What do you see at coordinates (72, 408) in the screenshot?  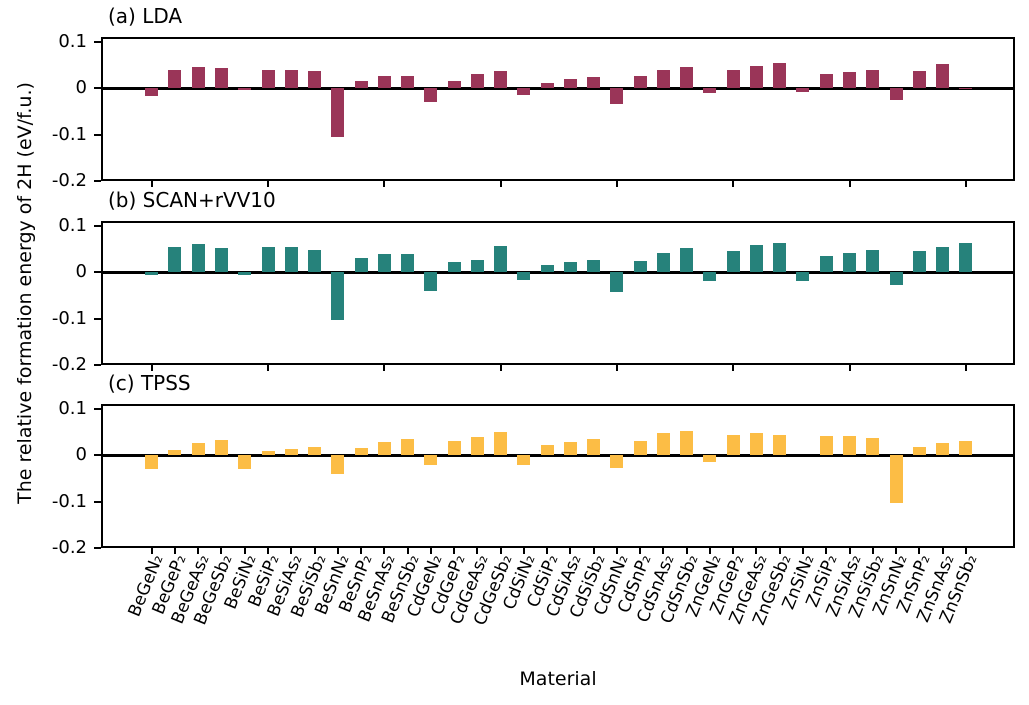 I see `y-tick-label: 0.1` at bounding box center [72, 408].